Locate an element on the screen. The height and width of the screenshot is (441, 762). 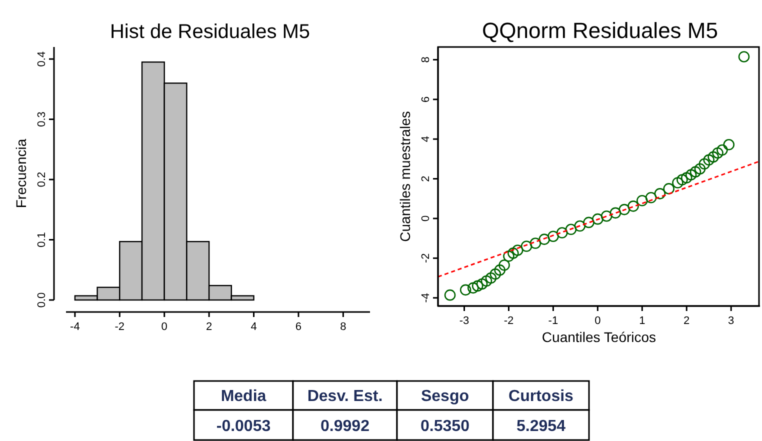
y-tick-label: 8 is located at coordinates (426, 59).